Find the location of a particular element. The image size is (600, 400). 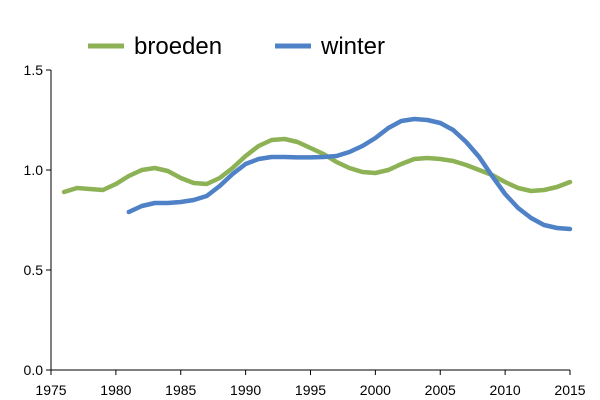

legend-label: winter is located at coordinates (352, 46).